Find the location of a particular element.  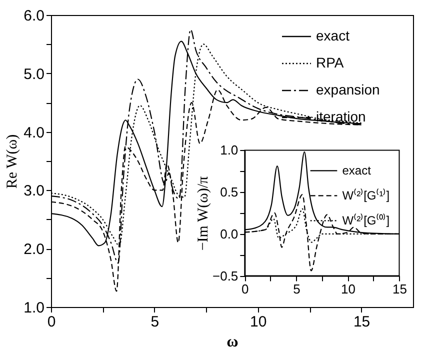

legend-label: RPA is located at coordinates (330, 62).